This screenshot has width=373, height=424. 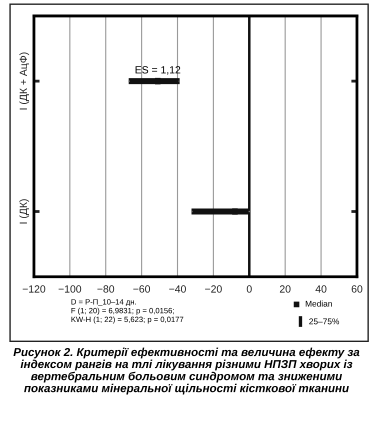 What do you see at coordinates (141, 289) in the screenshot?
I see `x-tick-label: −60` at bounding box center [141, 289].